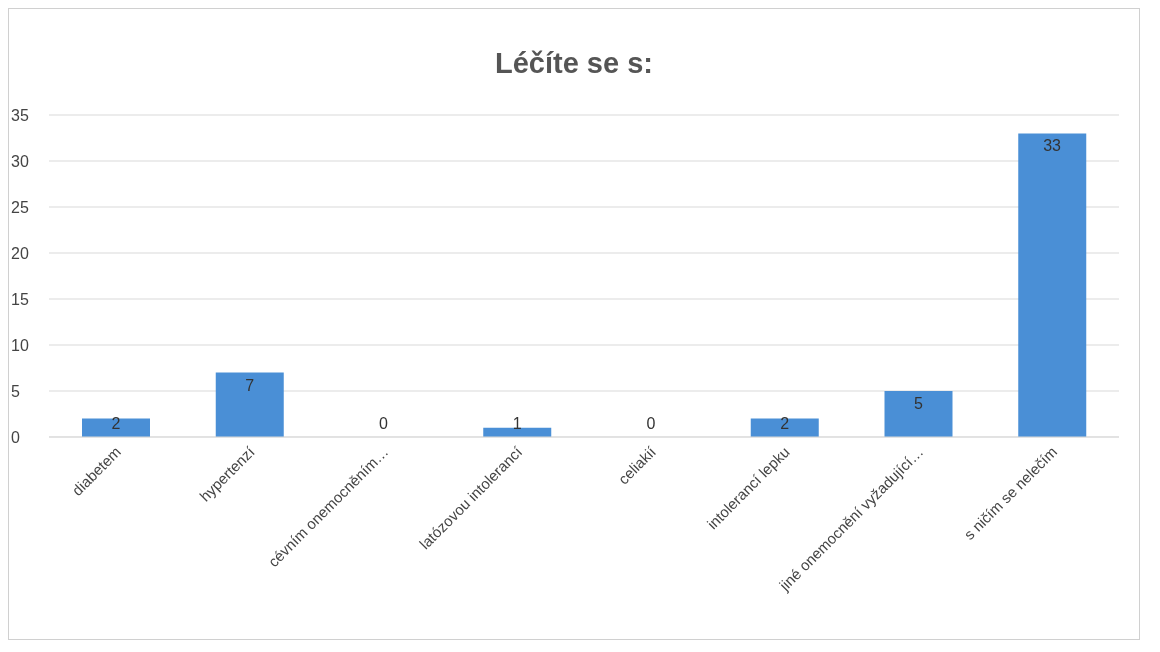 This screenshot has width=1160, height=652. Describe the element at coordinates (20, 207) in the screenshot. I see `y-tick-label: 25` at that location.